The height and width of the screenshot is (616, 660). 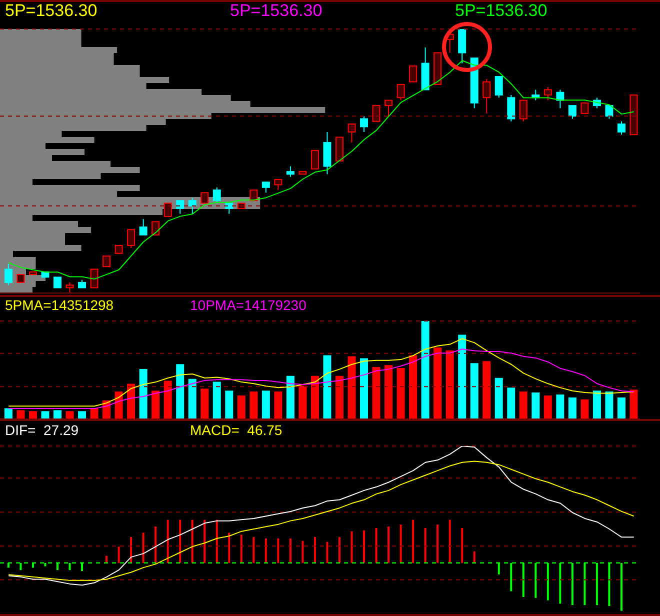 I want to click on text: 10PMA=14179230, so click(x=248, y=305).